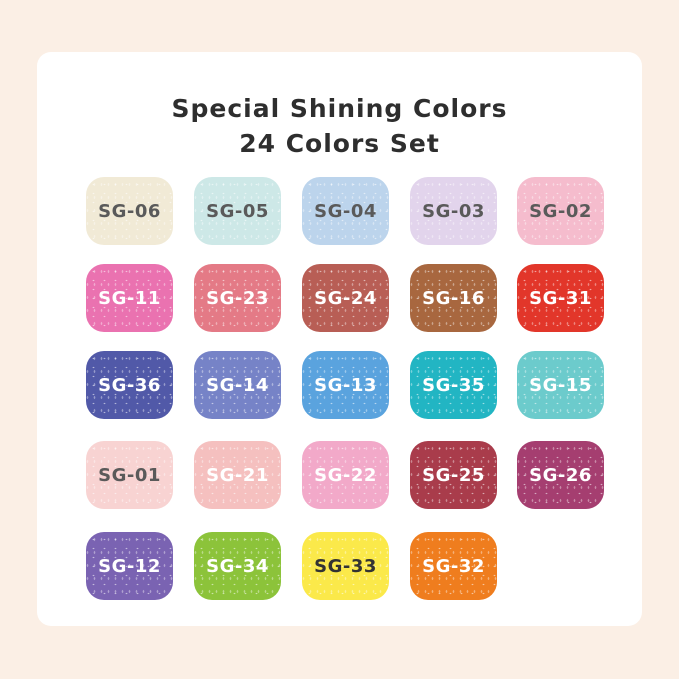 The image size is (679, 679). I want to click on color-swatch: SG-36, so click(129, 385).